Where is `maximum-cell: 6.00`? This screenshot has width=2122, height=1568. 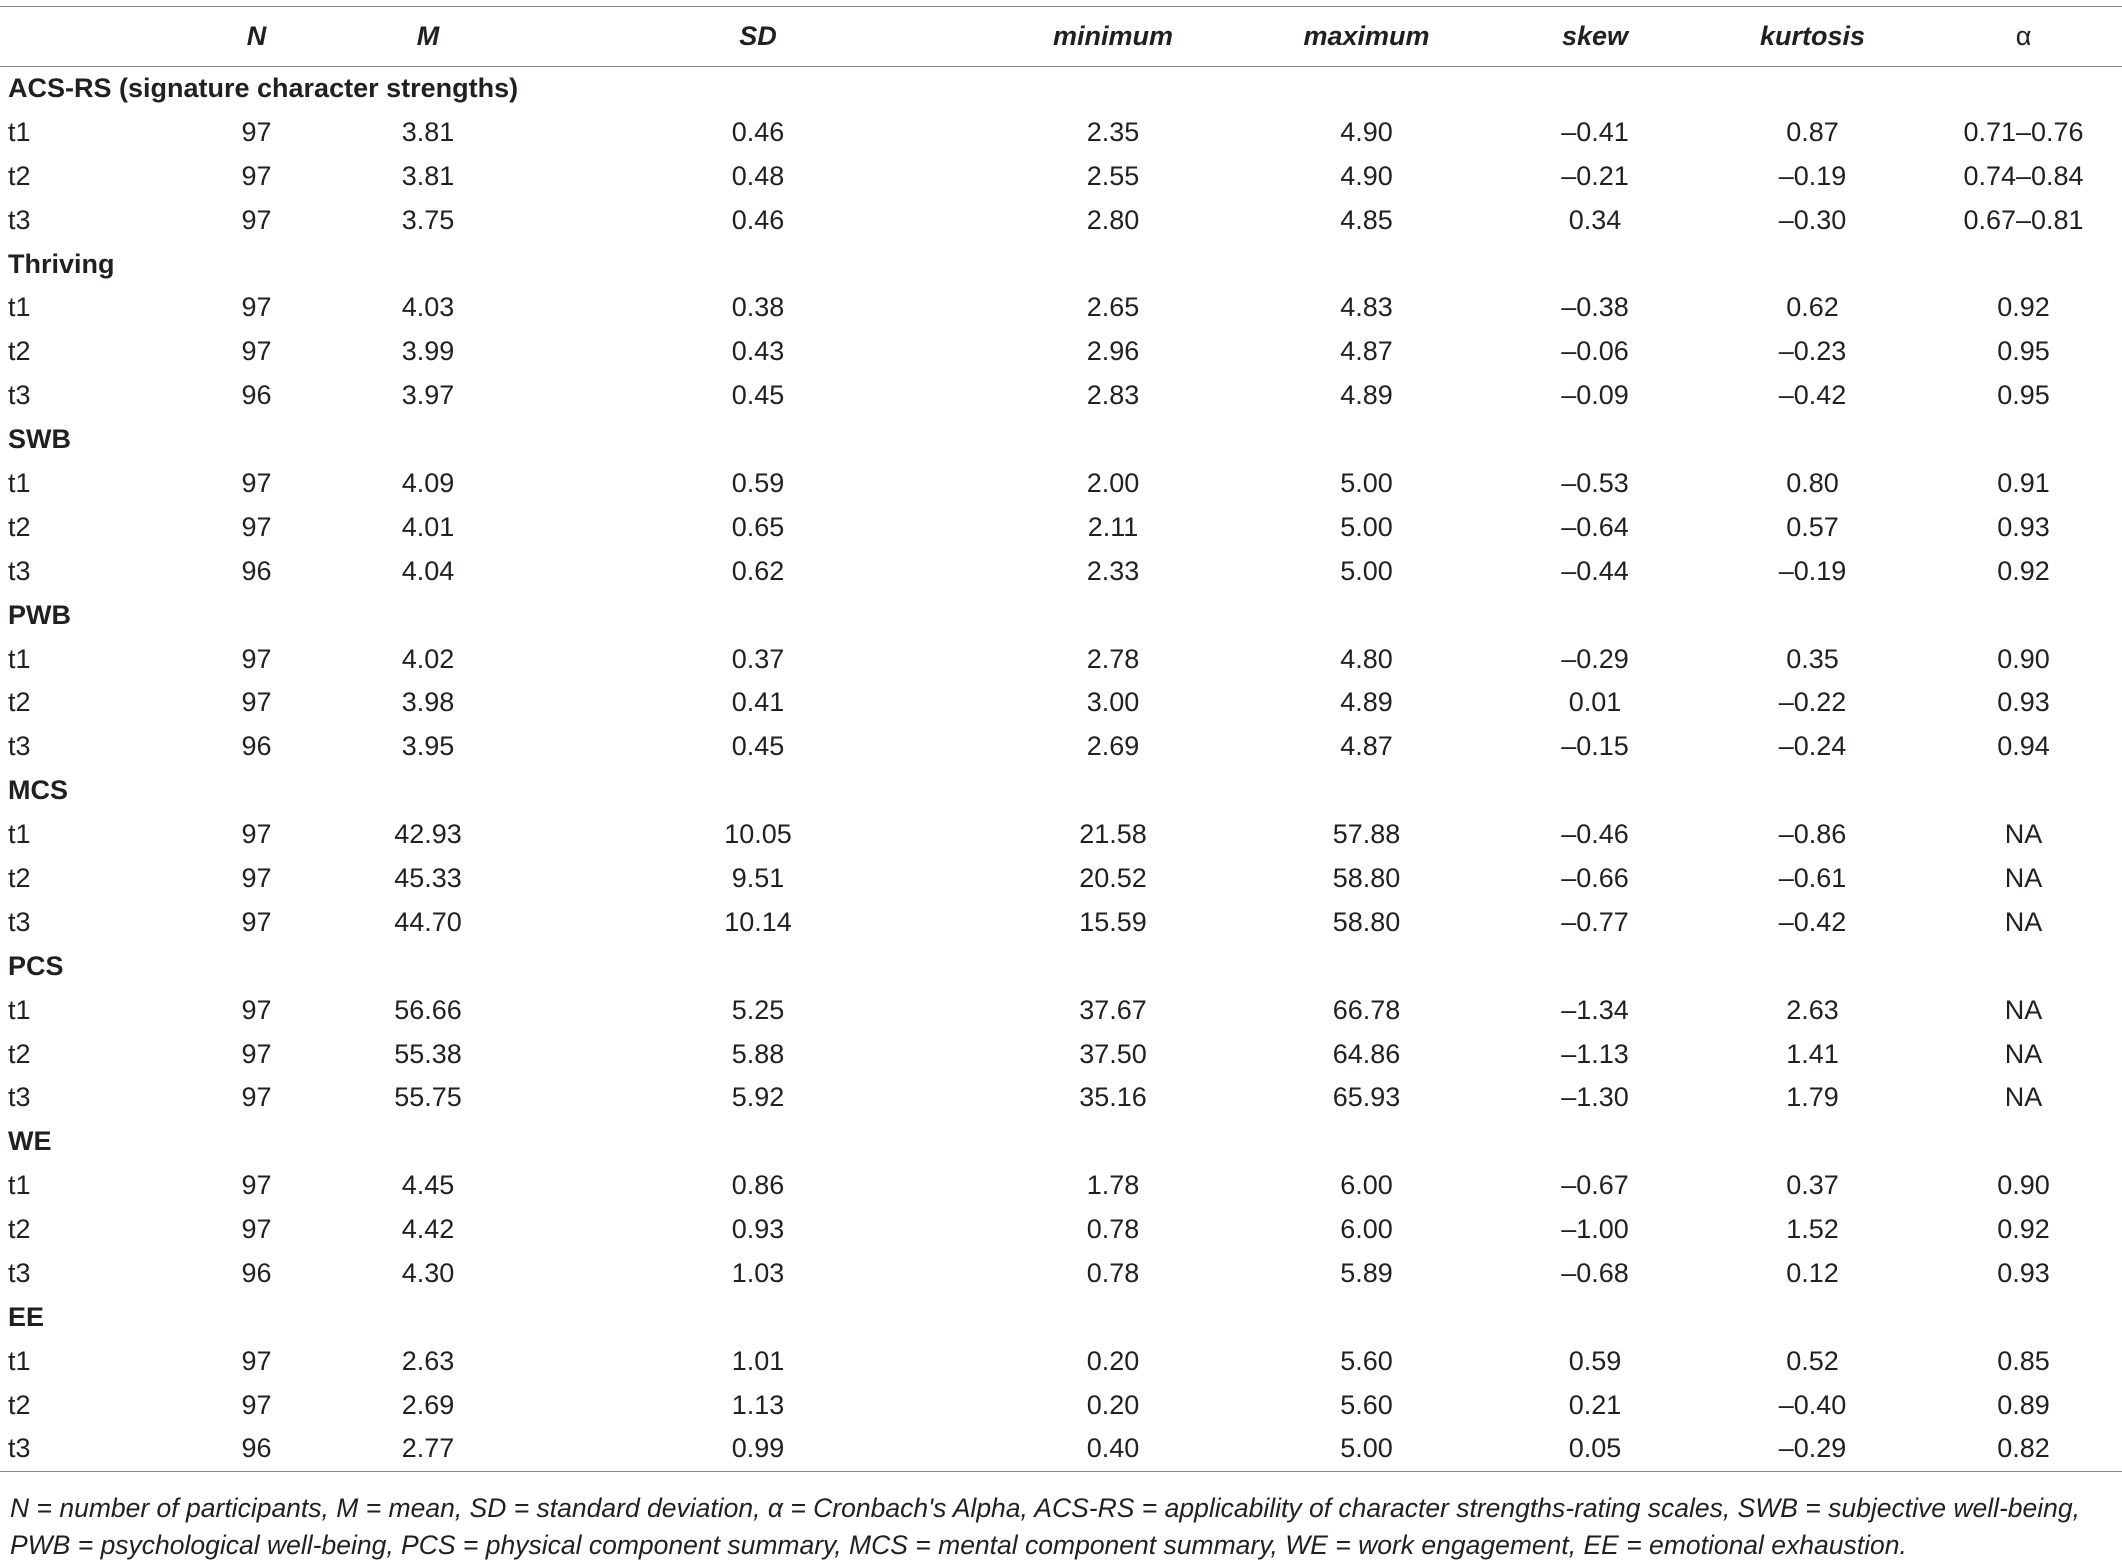
maximum-cell: 6.00 is located at coordinates (1366, 1229).